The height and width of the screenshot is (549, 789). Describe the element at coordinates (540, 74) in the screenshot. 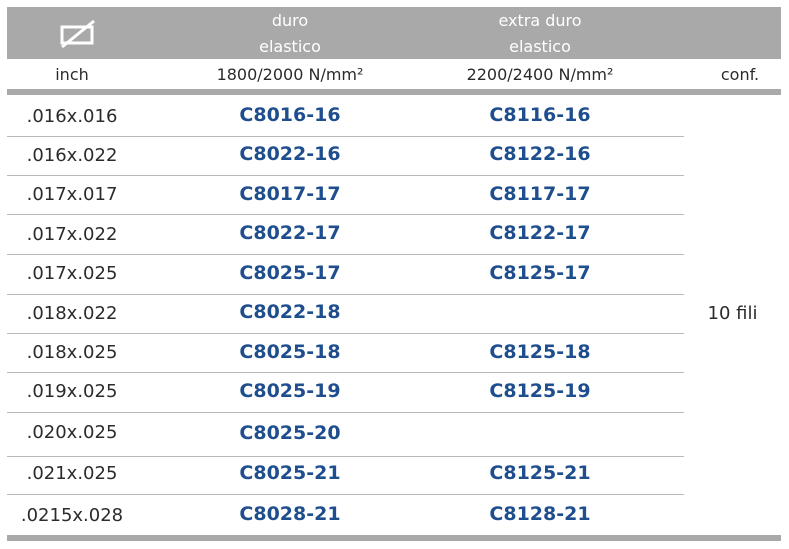

I see `subheader-col2: 2200/2400 N/mm²` at that location.